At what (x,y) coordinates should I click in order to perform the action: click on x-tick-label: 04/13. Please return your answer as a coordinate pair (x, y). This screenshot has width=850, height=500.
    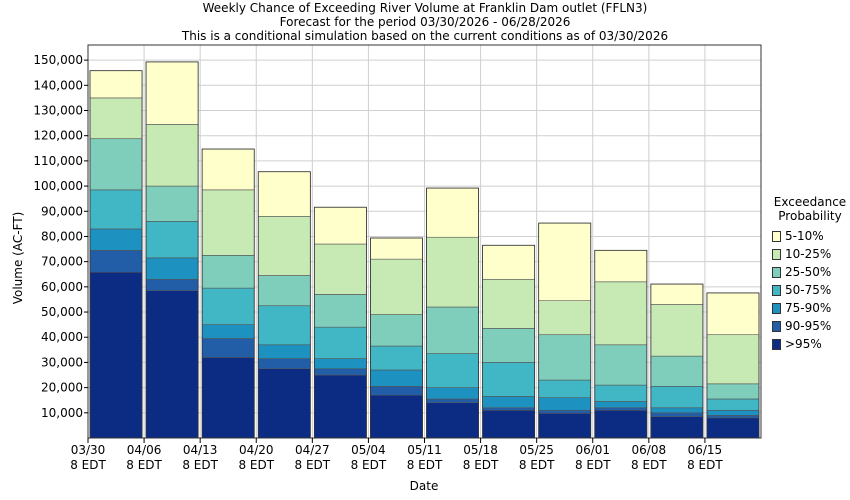
    Looking at the image, I should click on (200, 450).